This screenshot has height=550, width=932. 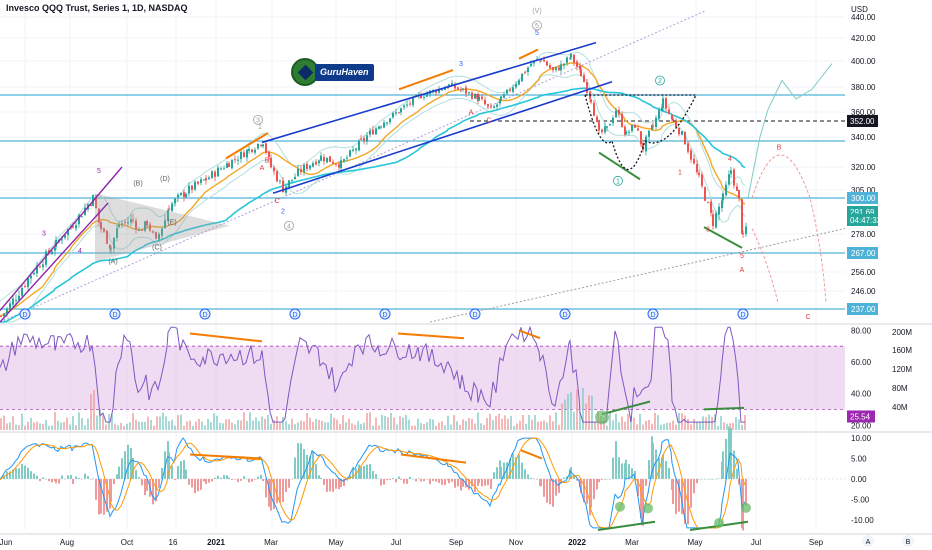 What do you see at coordinates (537, 25) in the screenshot?
I see `wave-circle` at bounding box center [537, 25].